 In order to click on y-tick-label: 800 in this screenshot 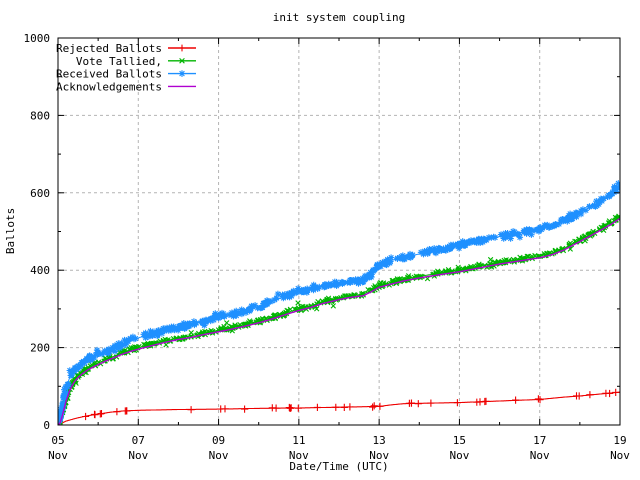, I will do `click(40, 115)`.